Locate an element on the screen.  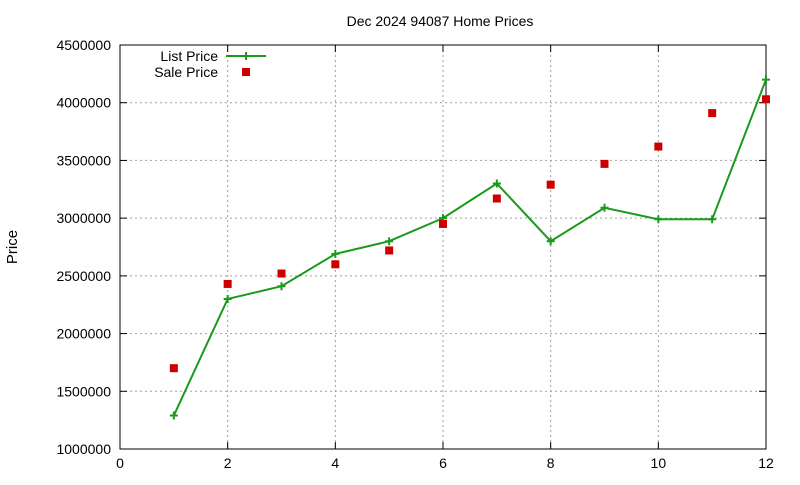
y-tick-label: 4000000 is located at coordinates (83, 103).